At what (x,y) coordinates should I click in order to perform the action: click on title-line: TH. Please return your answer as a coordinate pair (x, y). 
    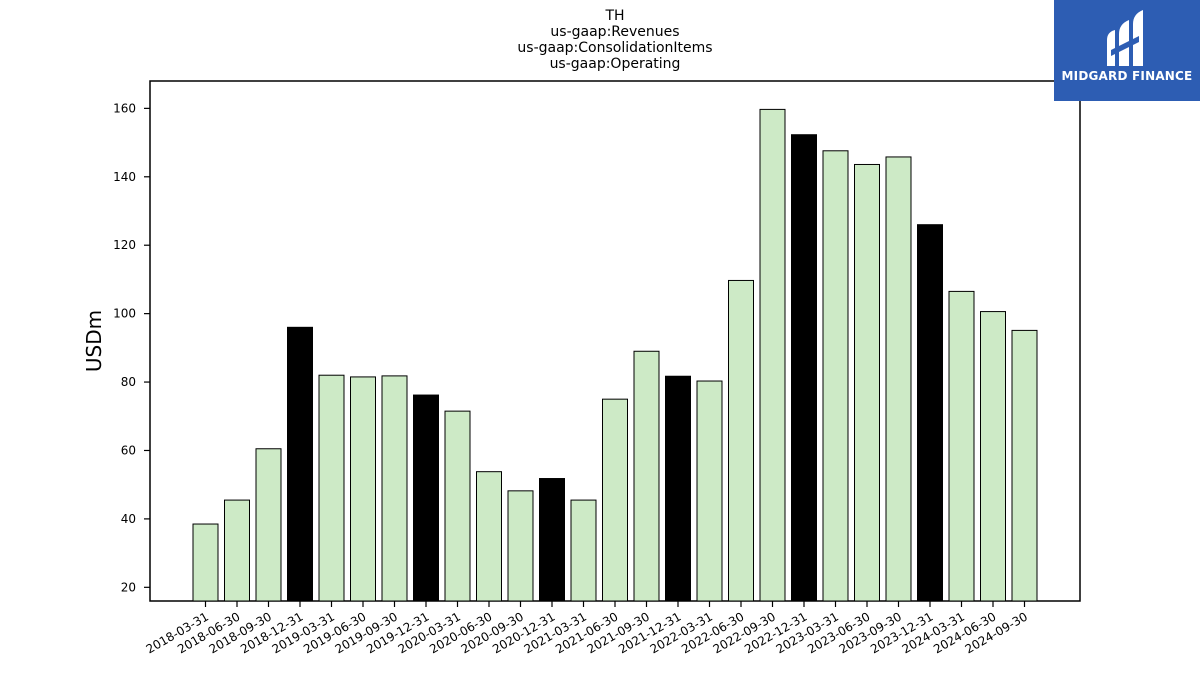
    Looking at the image, I should click on (614, 16).